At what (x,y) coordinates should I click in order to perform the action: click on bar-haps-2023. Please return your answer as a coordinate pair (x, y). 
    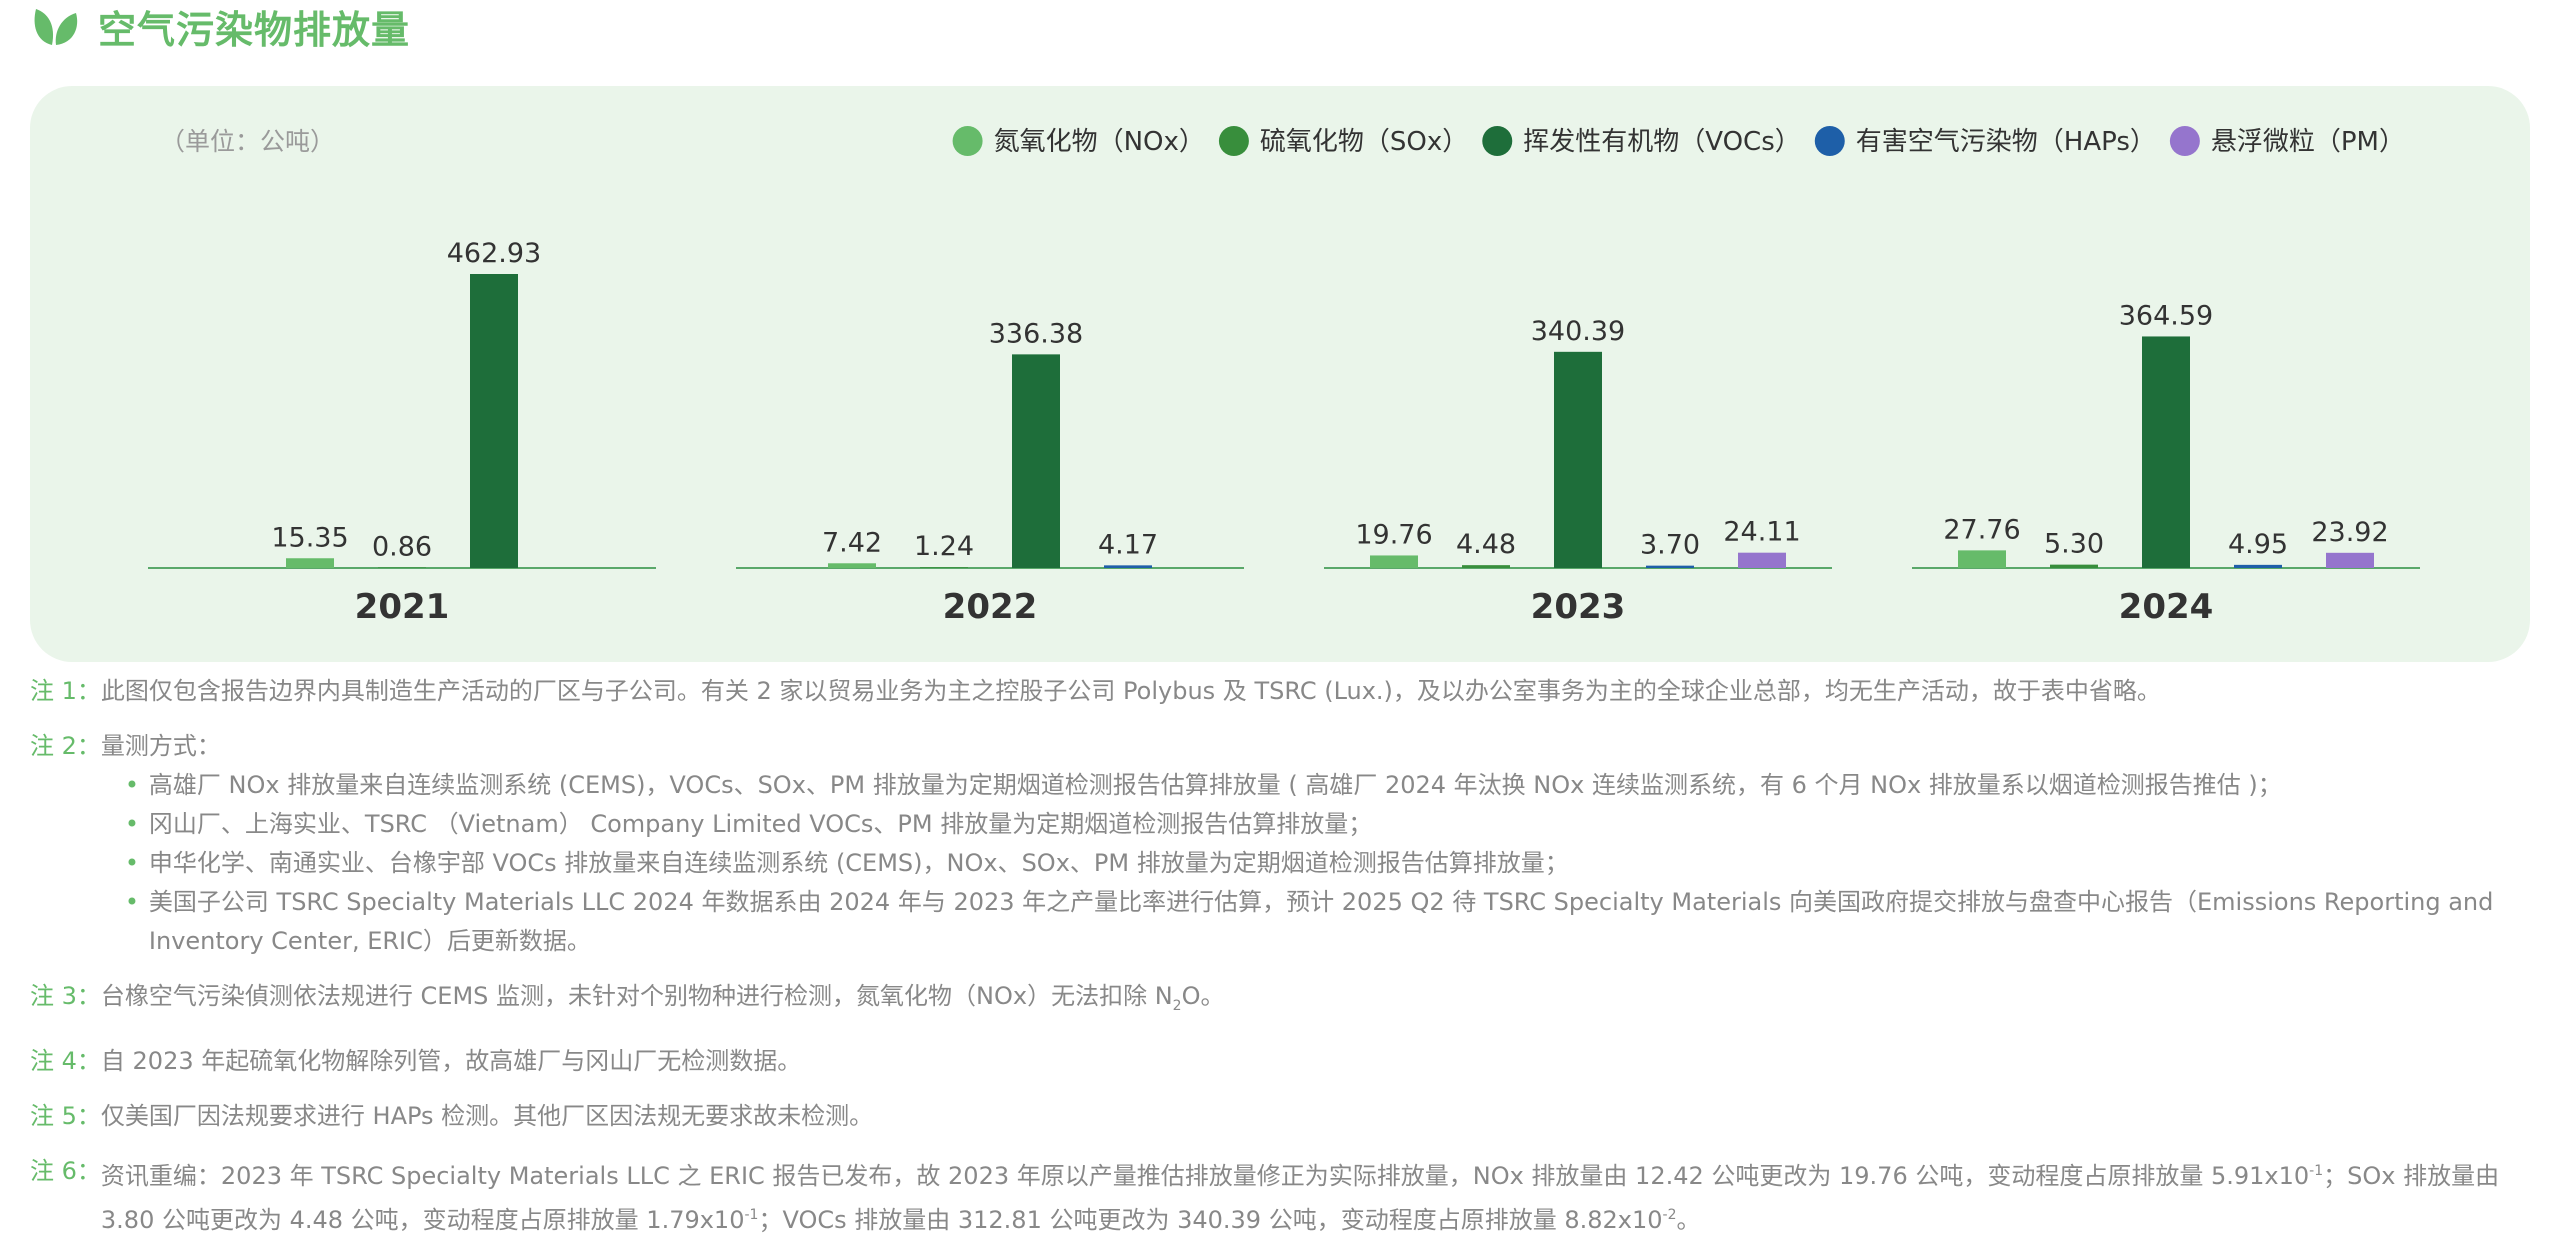
    Looking at the image, I should click on (1670, 566).